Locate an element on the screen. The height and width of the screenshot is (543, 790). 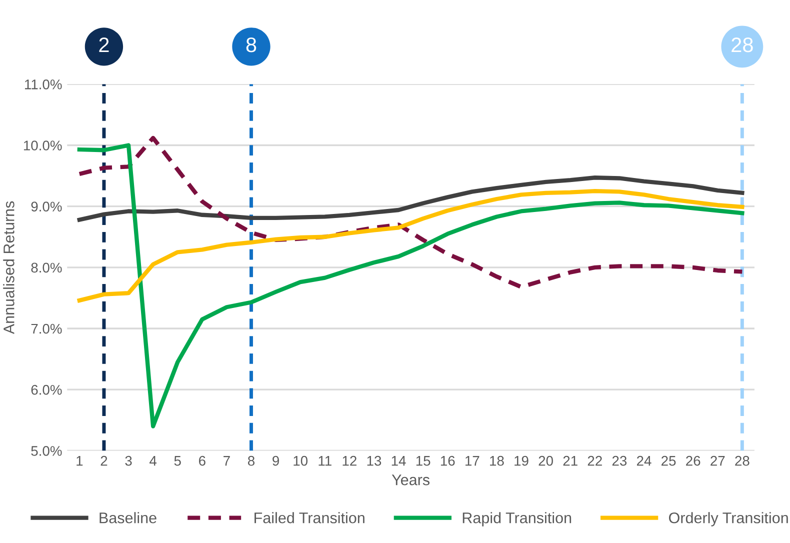
y-tick-label: 9.0% is located at coordinates (46, 207).